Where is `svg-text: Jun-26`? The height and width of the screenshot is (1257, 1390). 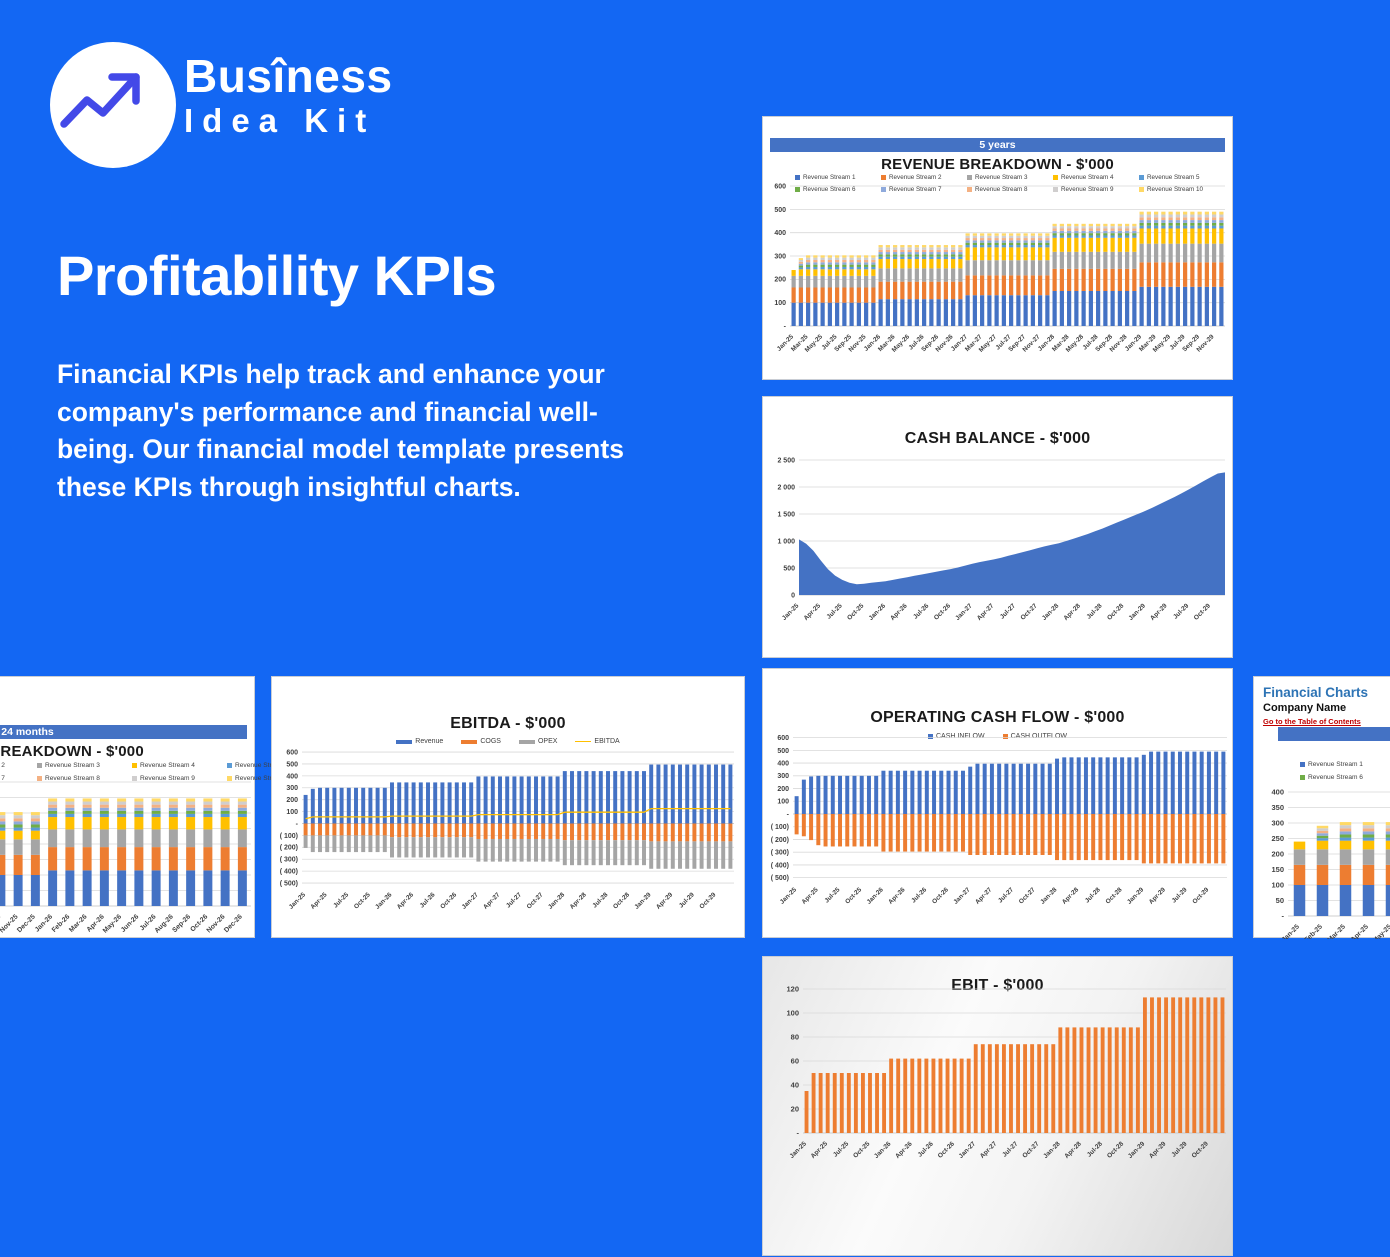 svg-text: Jun-26 is located at coordinates (130, 923).